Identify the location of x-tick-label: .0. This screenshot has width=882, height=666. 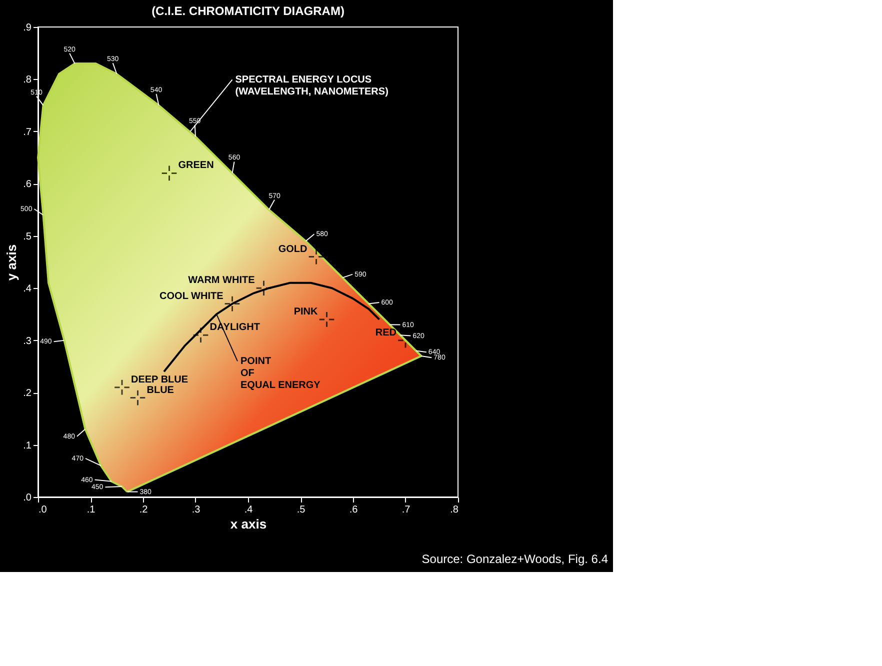
(43, 510).